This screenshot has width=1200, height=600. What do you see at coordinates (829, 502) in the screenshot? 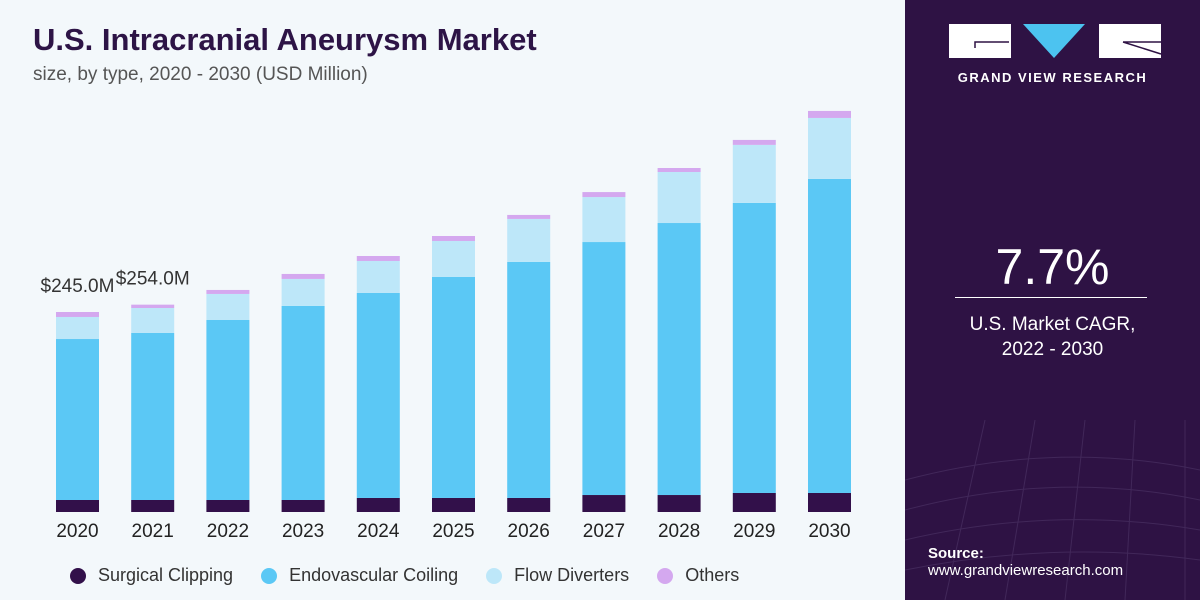
I see `bar-surgical-clipping-2030` at bounding box center [829, 502].